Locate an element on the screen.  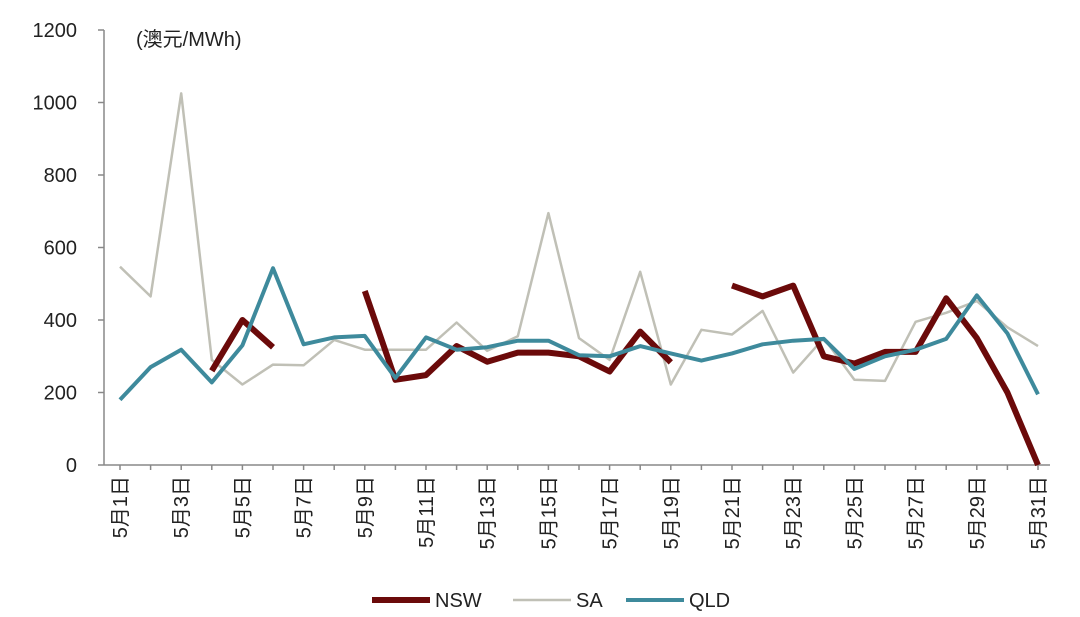
y-axis-ticks: 0 200 400 600 800 1000 1200 is located at coordinates (68, 248).